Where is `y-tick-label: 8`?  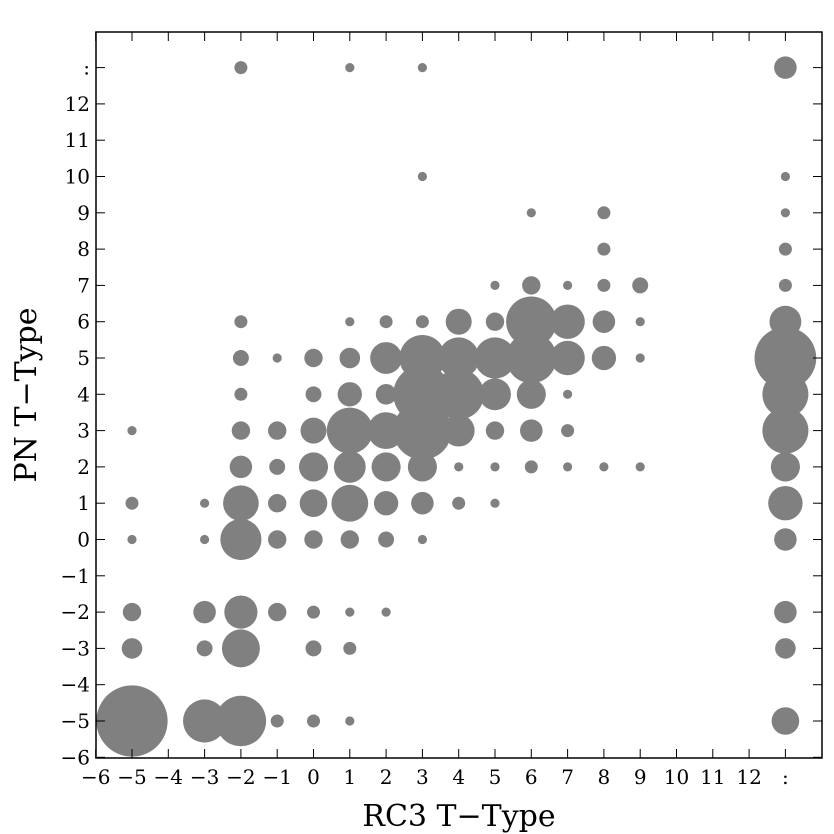 y-tick-label: 8 is located at coordinates (83, 249).